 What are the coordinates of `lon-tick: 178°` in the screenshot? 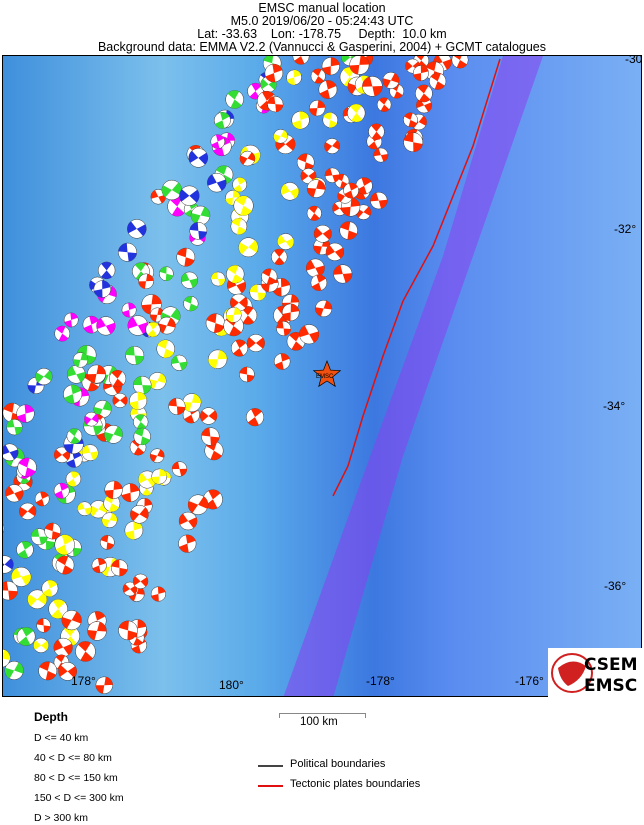 It's located at (83, 681).